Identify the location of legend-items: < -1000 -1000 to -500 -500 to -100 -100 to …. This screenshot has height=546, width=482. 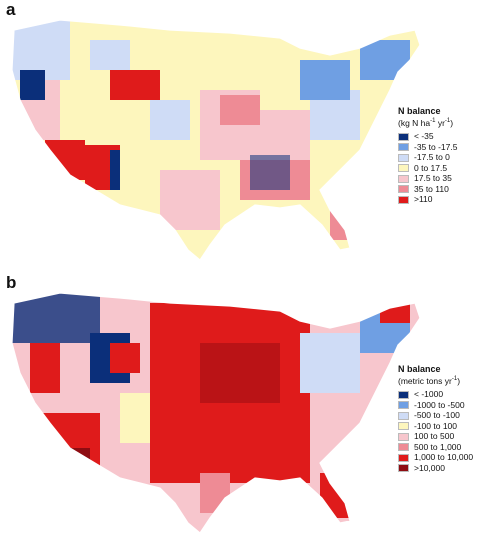
(435, 431).